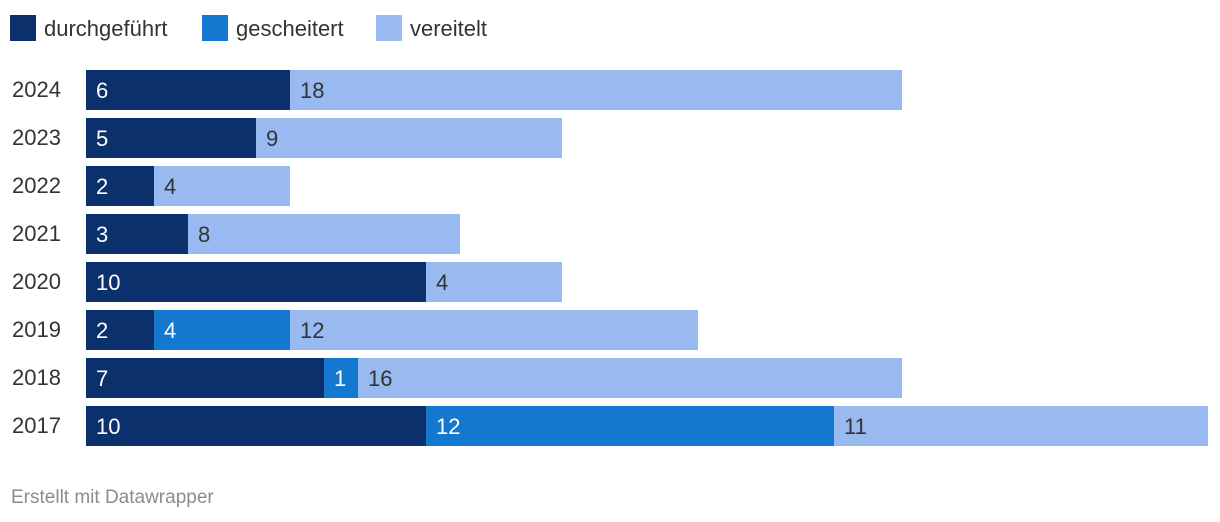 This screenshot has height=522, width=1220. What do you see at coordinates (855, 426) in the screenshot?
I see `data-label-vereitelt-2017: 11` at bounding box center [855, 426].